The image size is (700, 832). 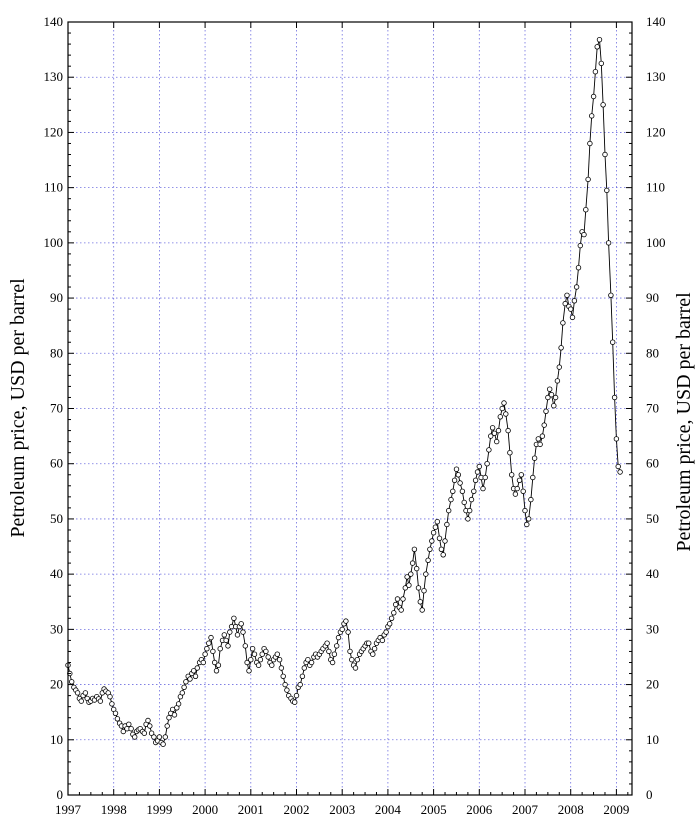 I want to click on y-tick-label-left: 80, so click(x=56, y=352).